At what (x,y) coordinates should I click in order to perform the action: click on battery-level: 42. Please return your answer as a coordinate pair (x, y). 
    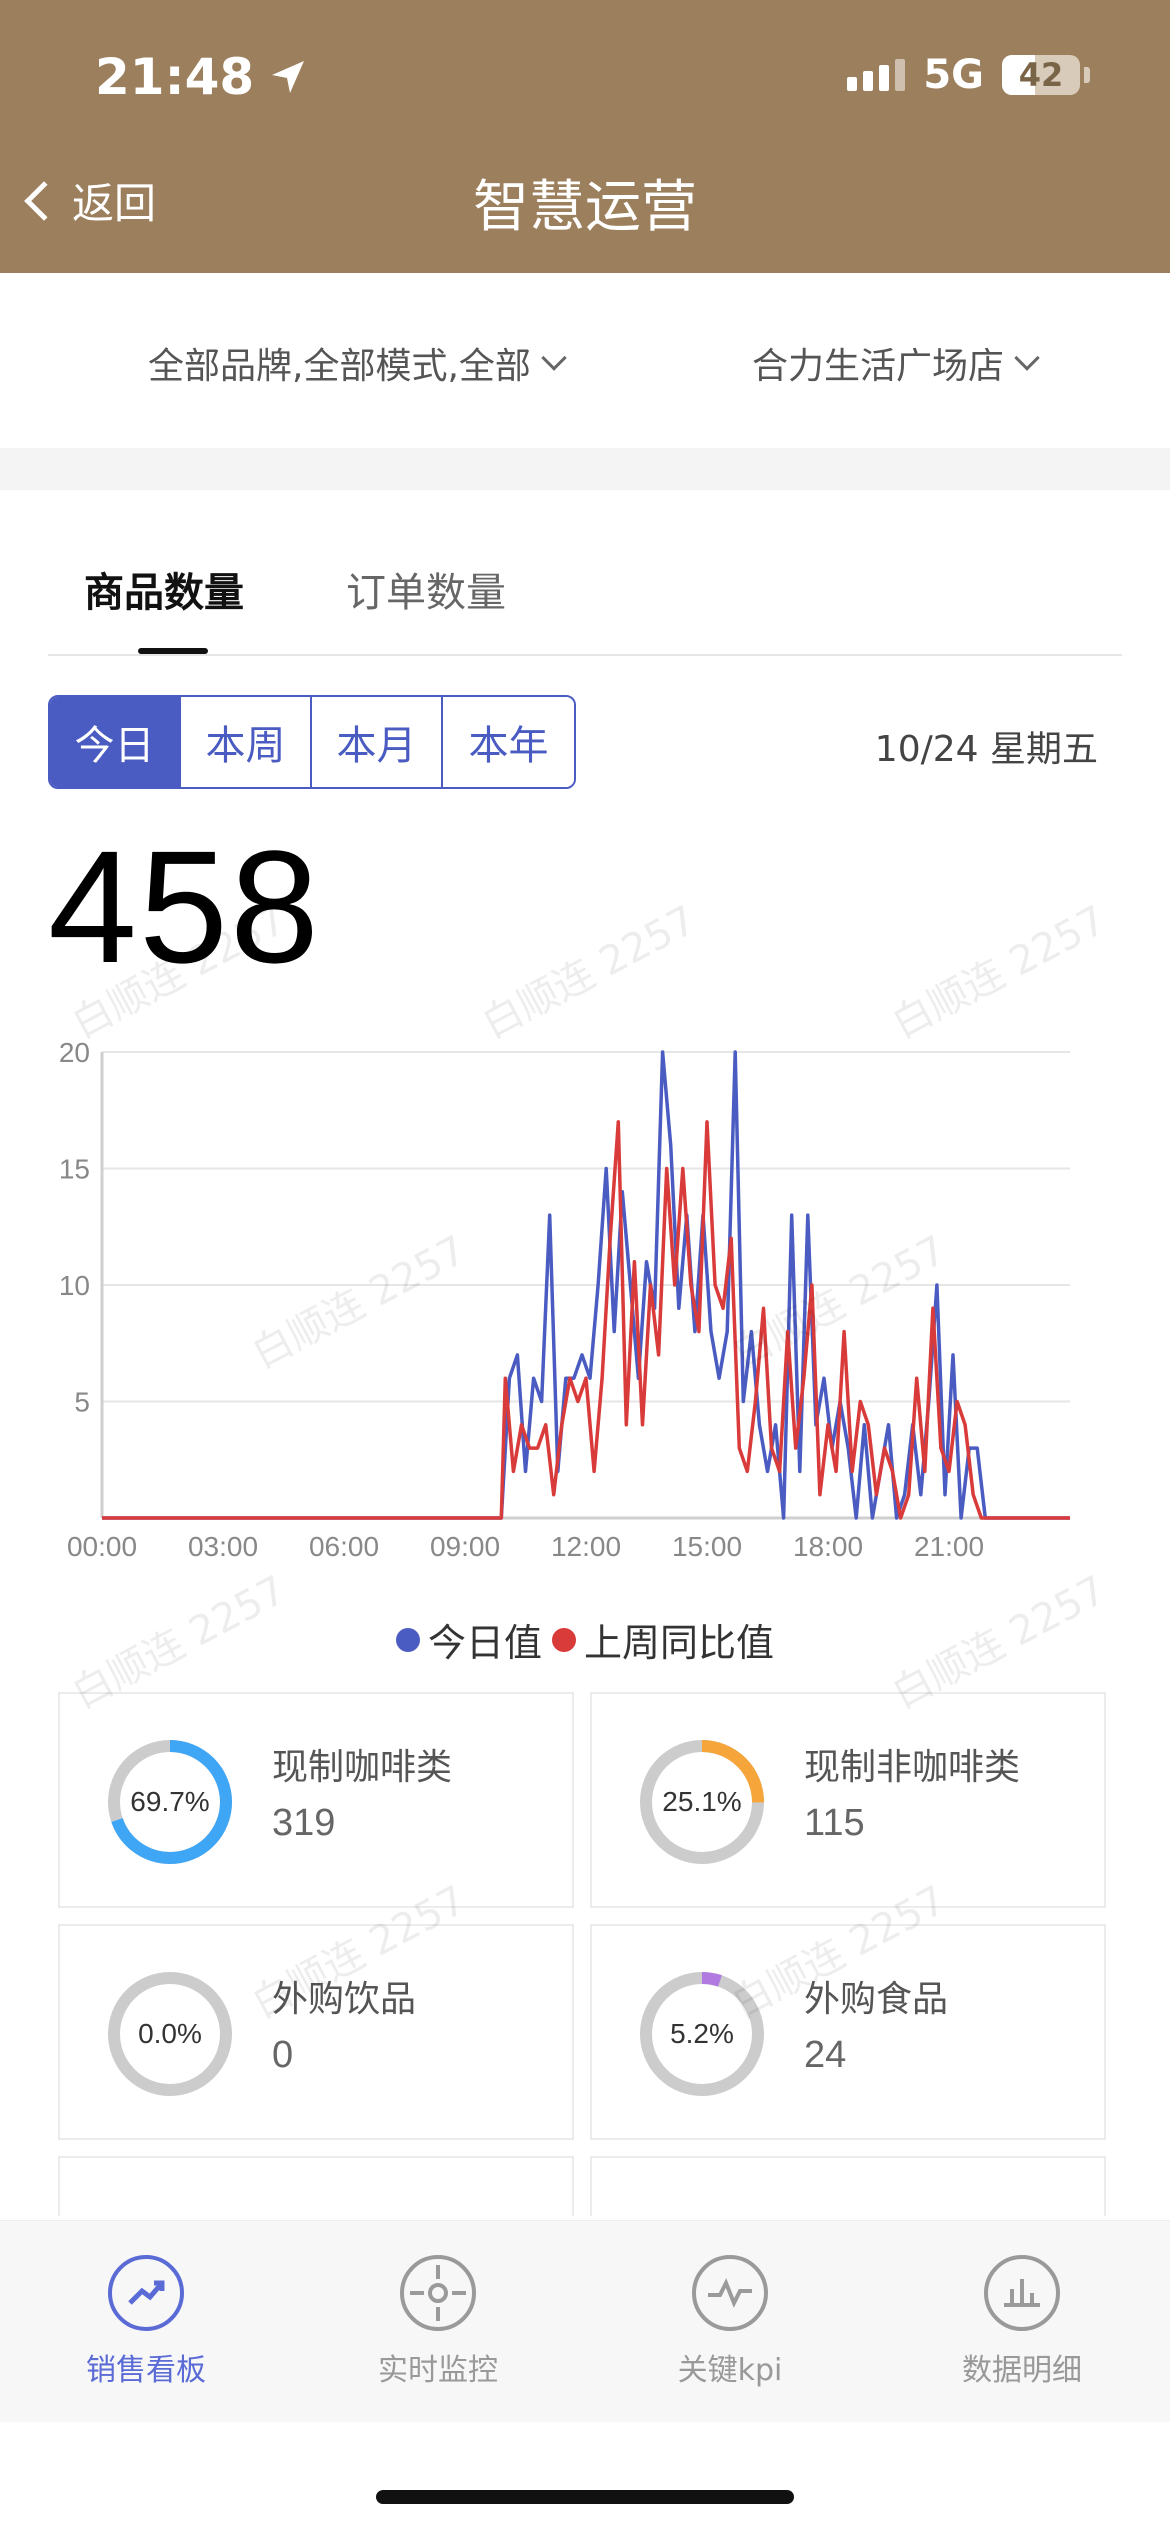
    Looking at the image, I should click on (1041, 75).